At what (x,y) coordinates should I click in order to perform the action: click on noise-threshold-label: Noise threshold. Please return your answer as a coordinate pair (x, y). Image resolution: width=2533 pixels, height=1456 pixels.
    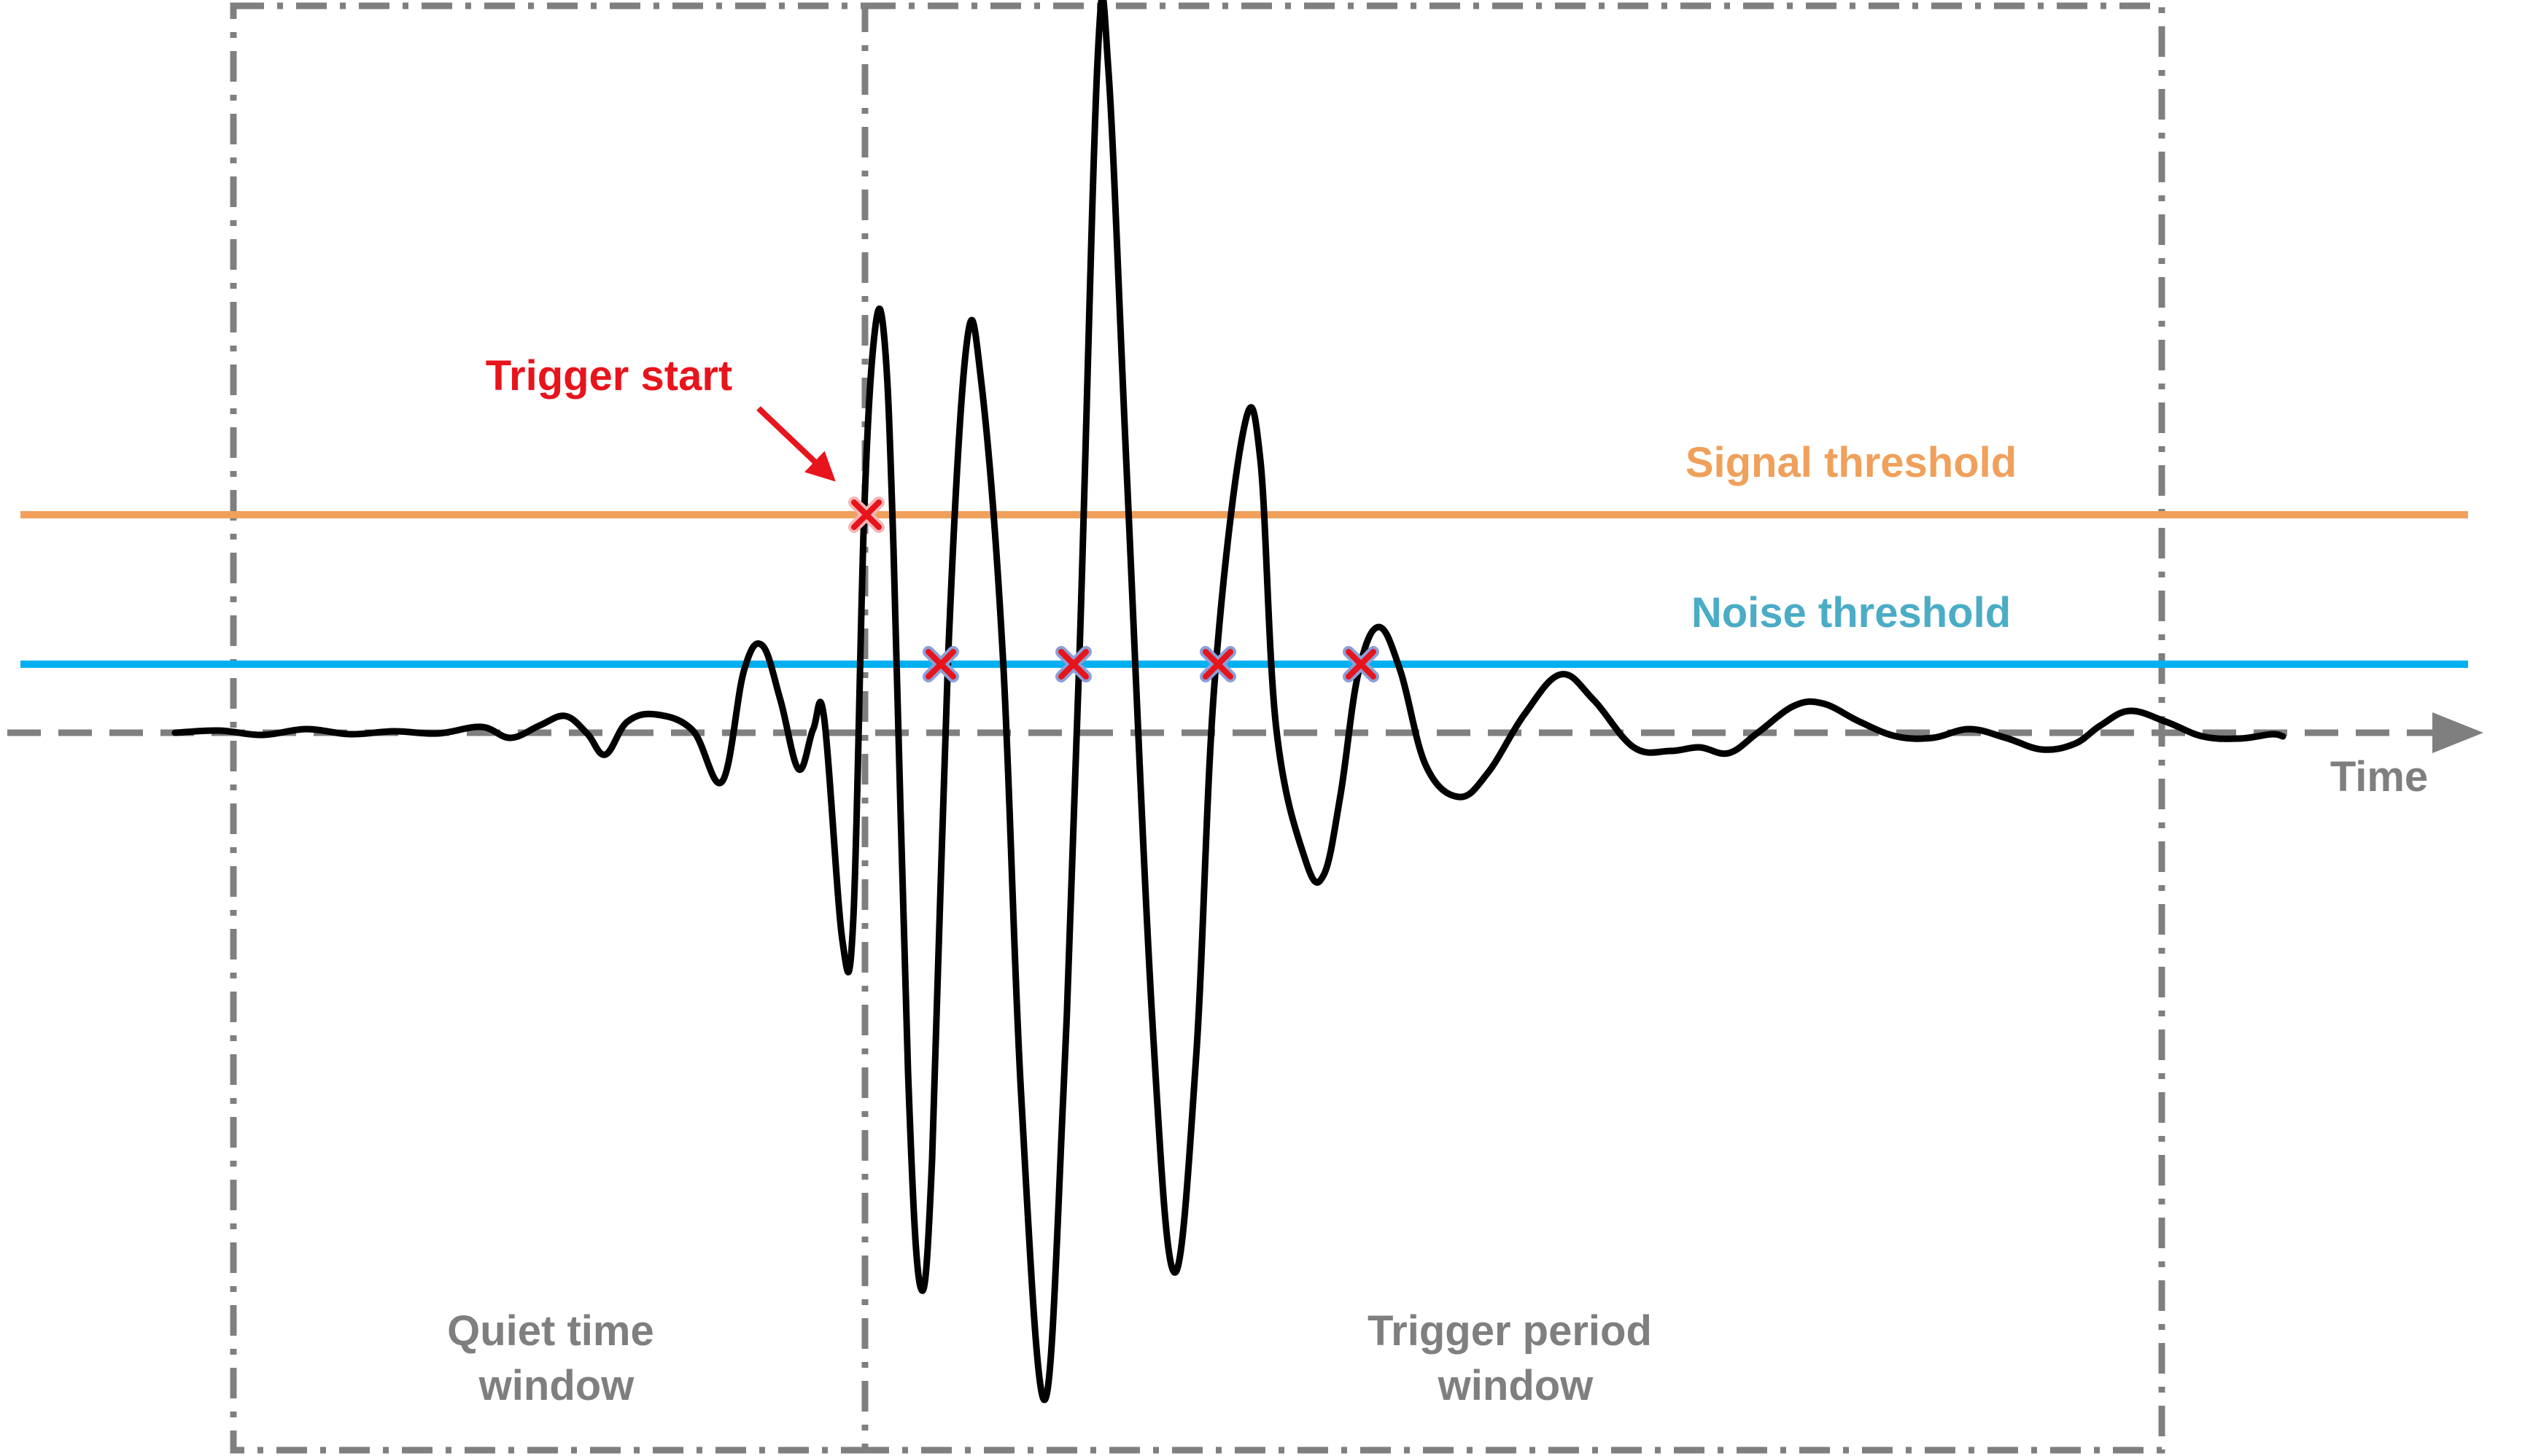
    Looking at the image, I should click on (1851, 612).